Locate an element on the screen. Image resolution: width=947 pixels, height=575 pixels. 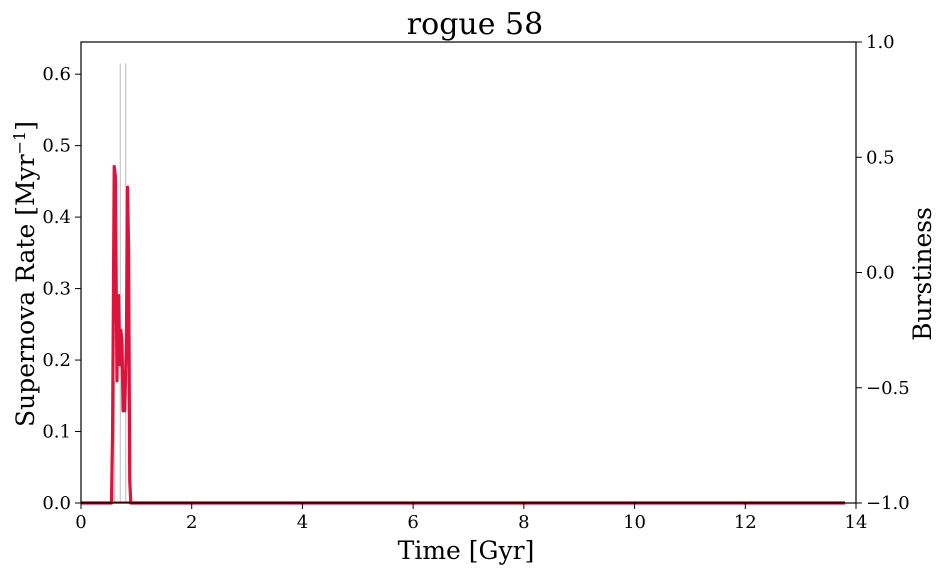
y-axis-label: Supernova Rate [Myr−1] is located at coordinates (25, 274).